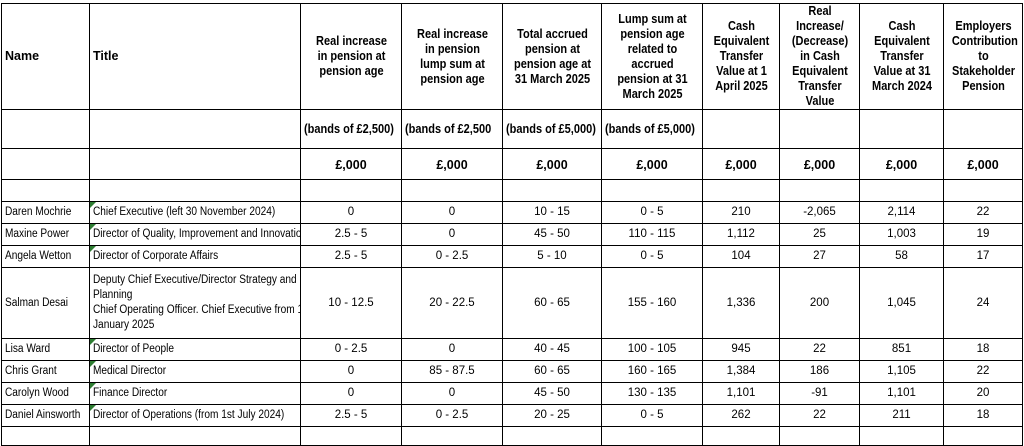  I want to click on band-c3: (bands of £5,000), so click(552, 129).